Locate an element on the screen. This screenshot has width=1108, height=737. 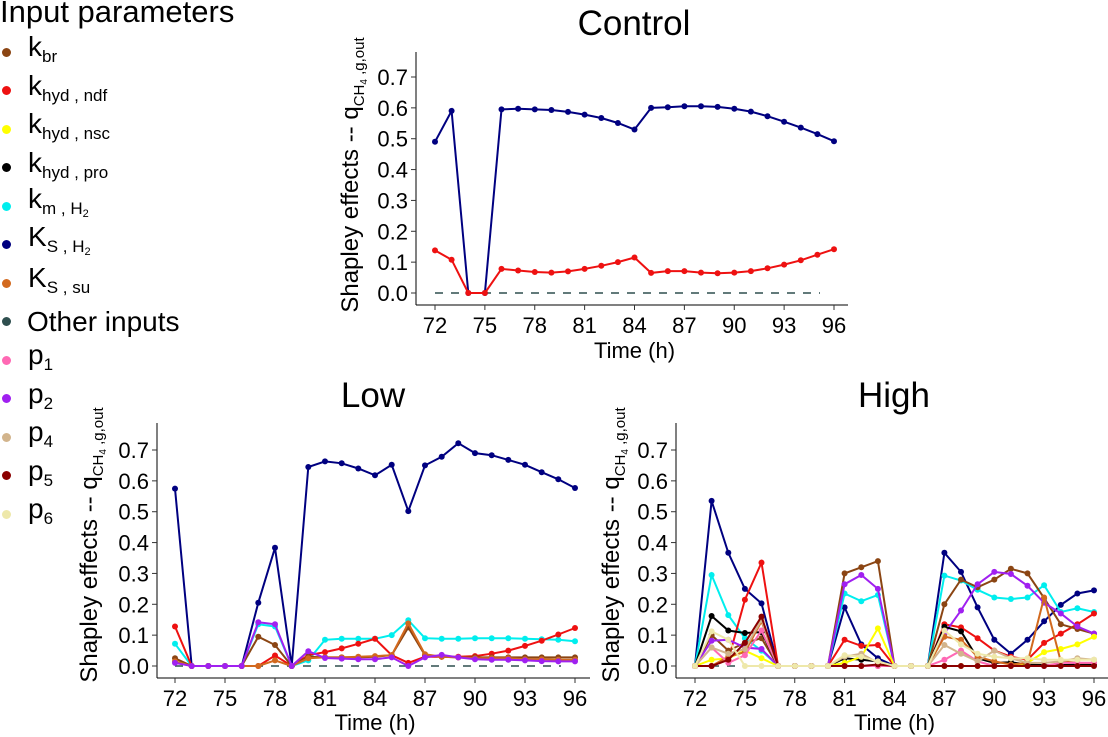
legend-label: kbr is located at coordinates (43, 49).